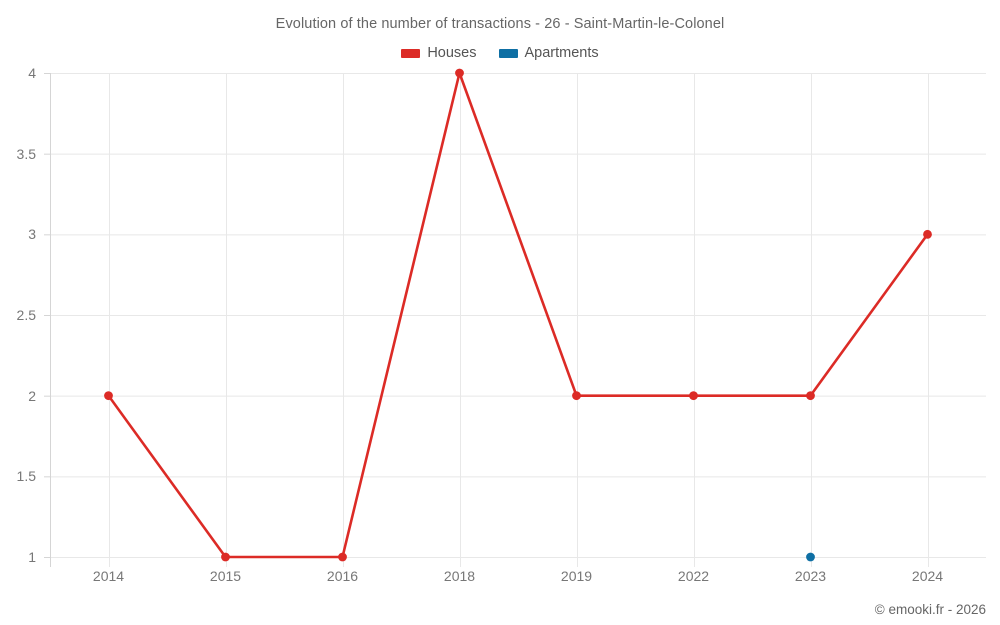  Describe the element at coordinates (26, 315) in the screenshot. I see `y-tick-label: 2.5` at that location.